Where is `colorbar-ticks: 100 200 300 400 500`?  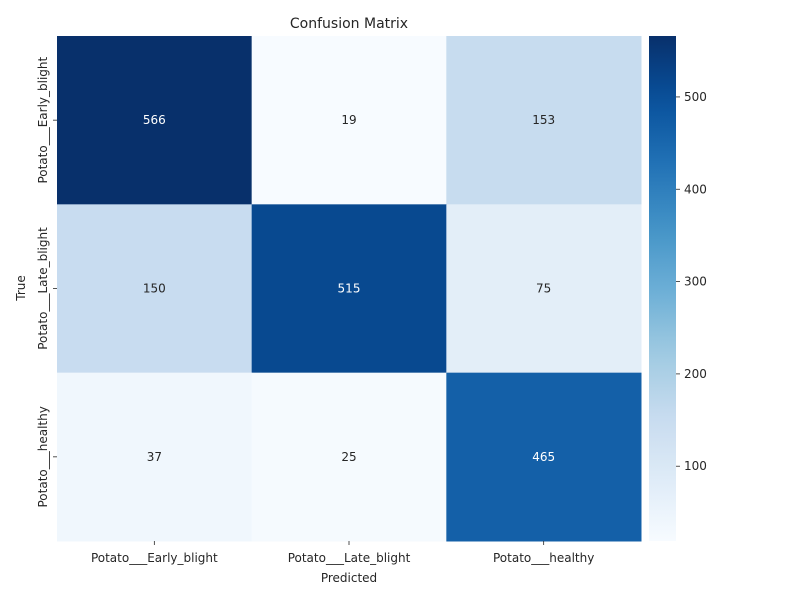
colorbar-ticks: 100 200 300 400 500 is located at coordinates (691, 281).